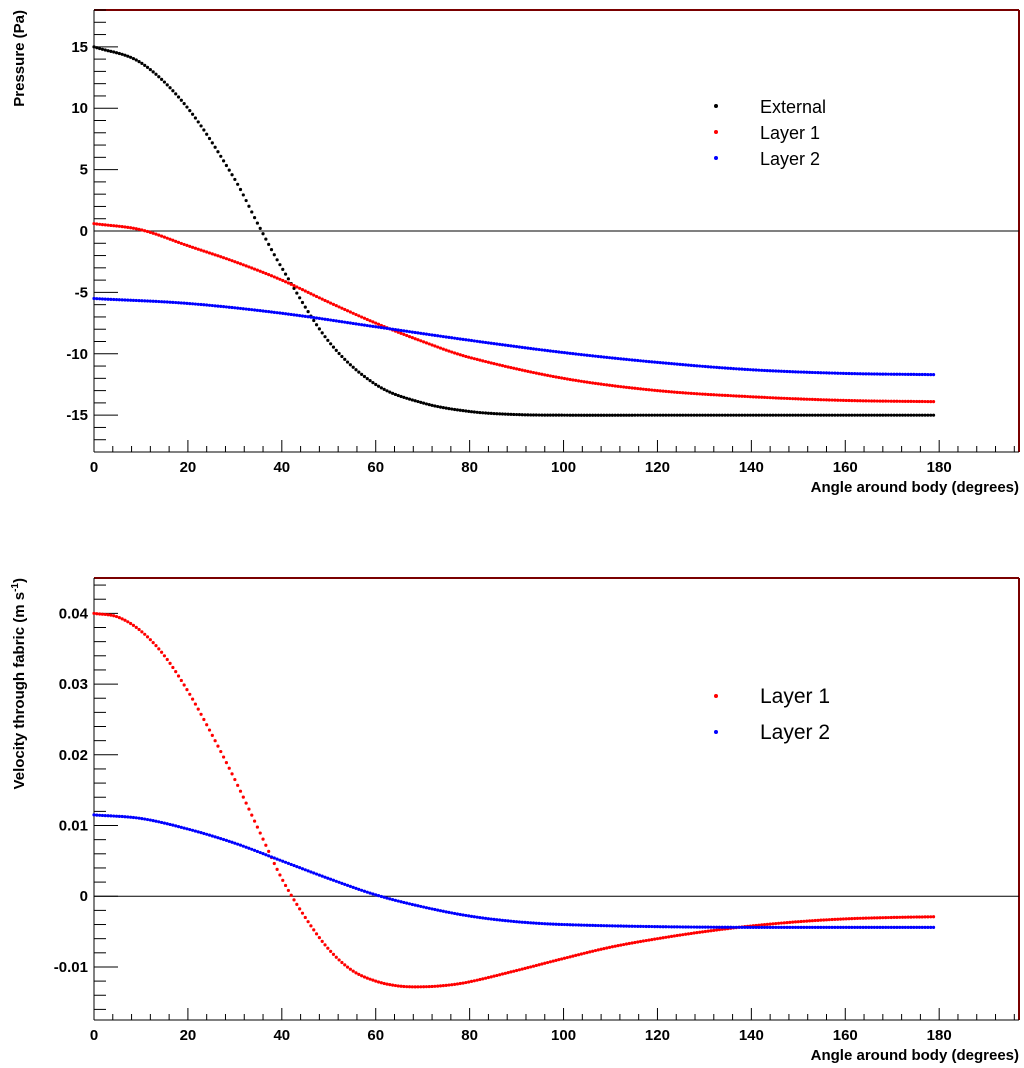 This screenshot has height=1068, width=1024. What do you see at coordinates (915, 1055) in the screenshot?
I see `x-axis-title: Angle around body (degrees)` at bounding box center [915, 1055].